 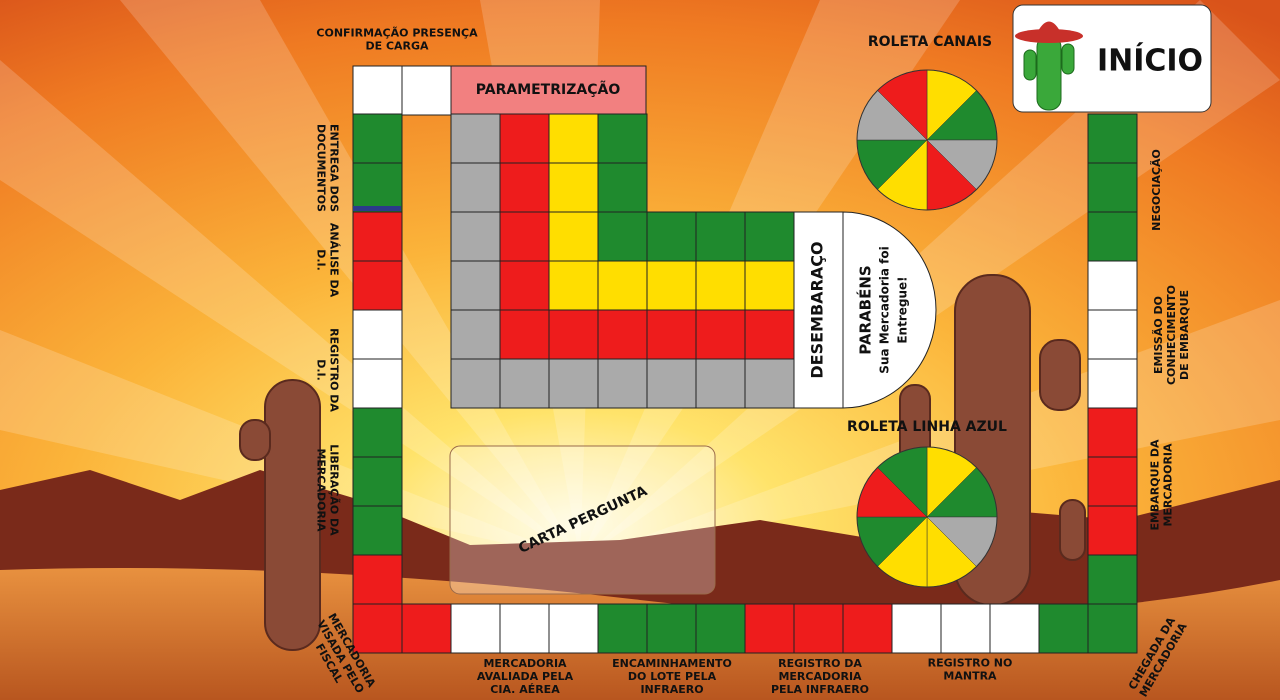 What do you see at coordinates (970, 663) in the screenshot?
I see `step-label: REGISTRO NO` at bounding box center [970, 663].